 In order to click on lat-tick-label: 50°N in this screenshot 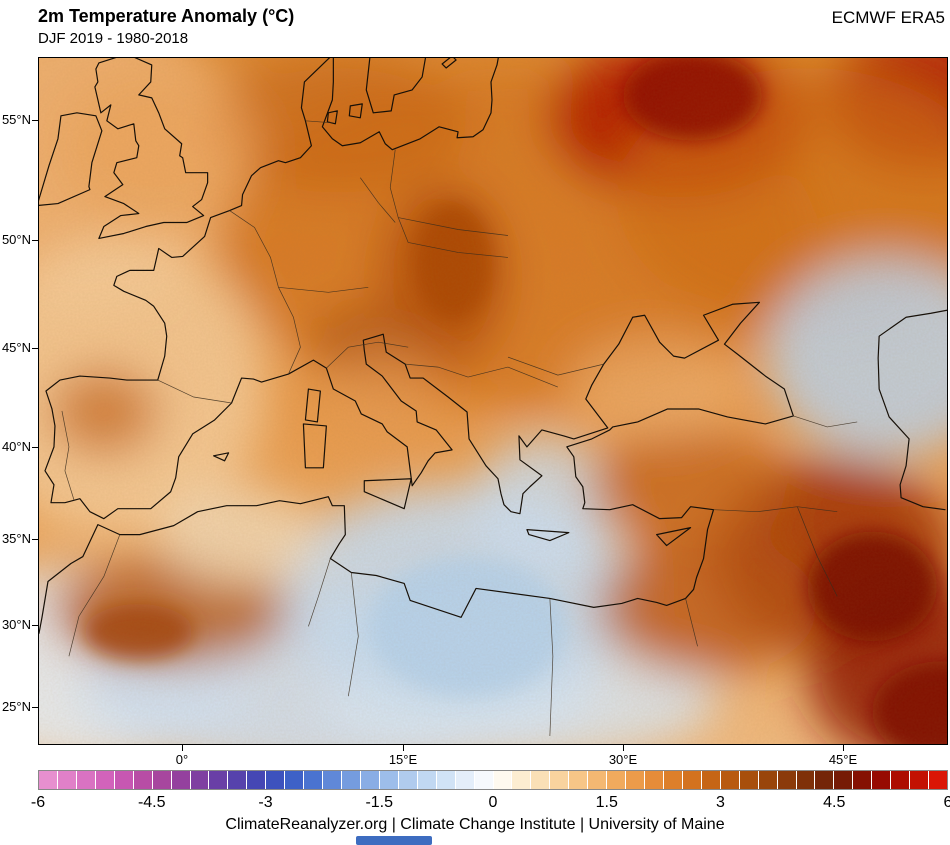, I will do `click(16, 239)`.